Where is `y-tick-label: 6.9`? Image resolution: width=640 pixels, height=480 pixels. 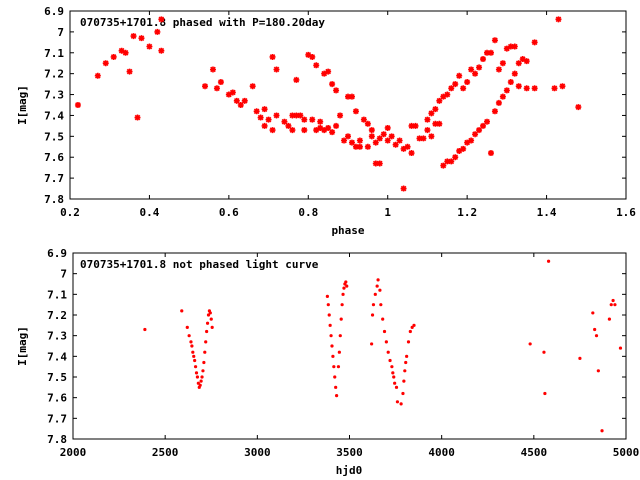 y-tick-label: 6.9 is located at coordinates (57, 253).